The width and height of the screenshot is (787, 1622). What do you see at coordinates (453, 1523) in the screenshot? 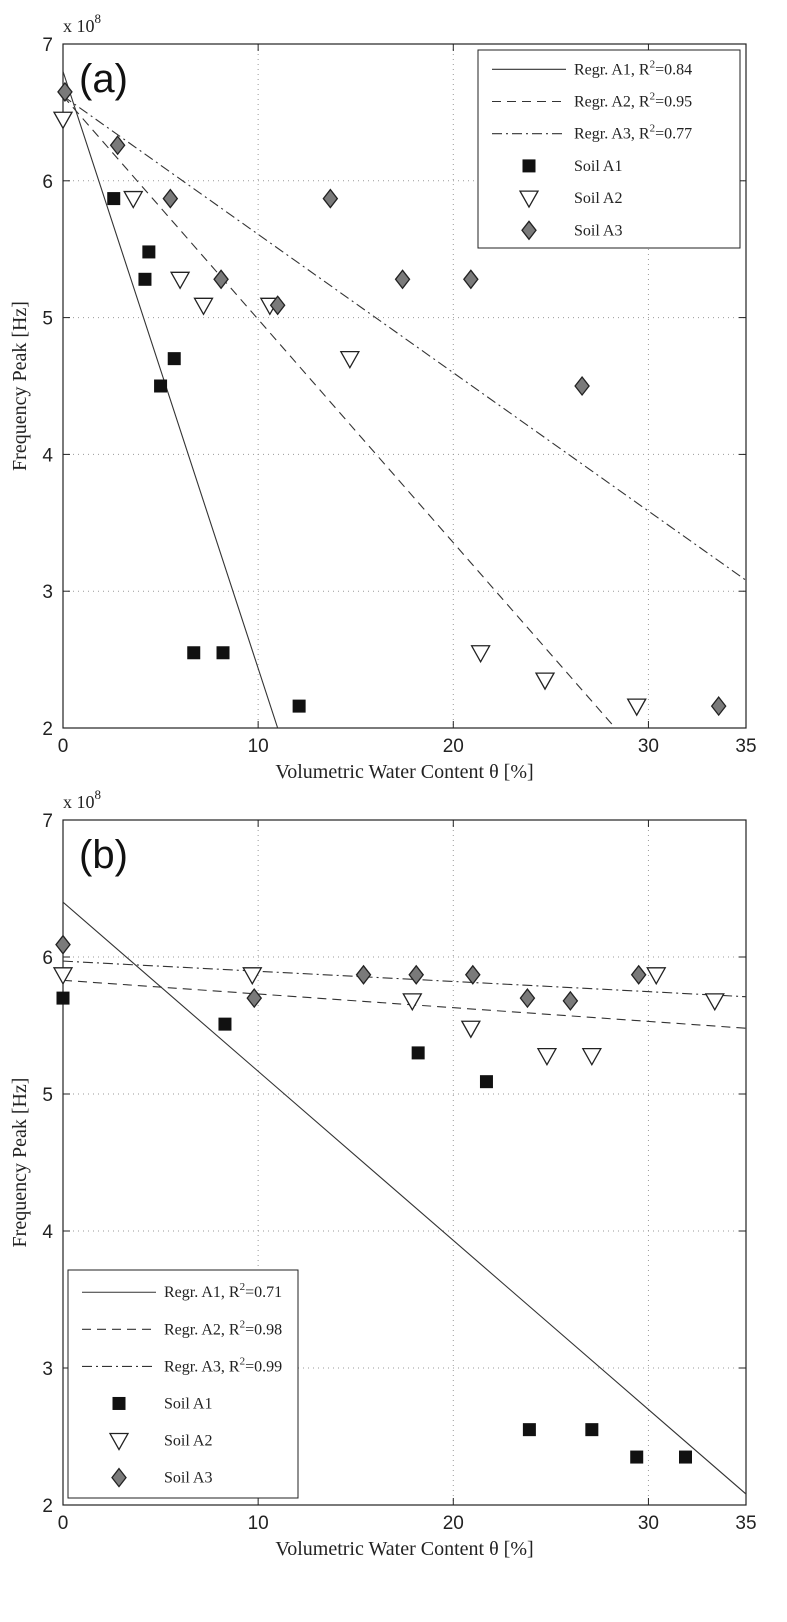
I see `x-tick-label: 20` at bounding box center [453, 1523].